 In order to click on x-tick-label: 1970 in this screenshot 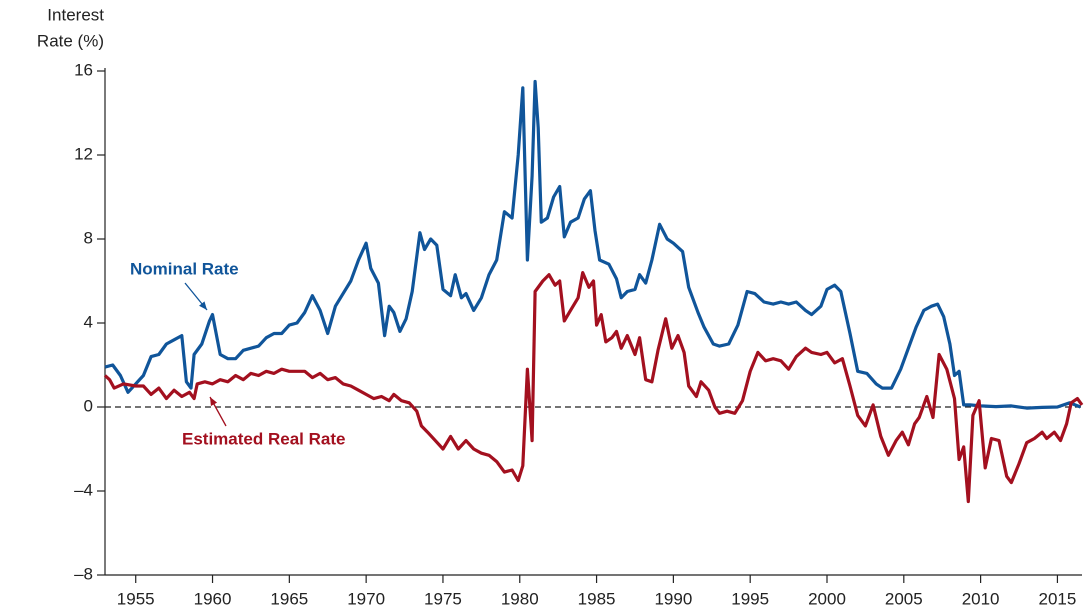, I will do `click(366, 598)`.